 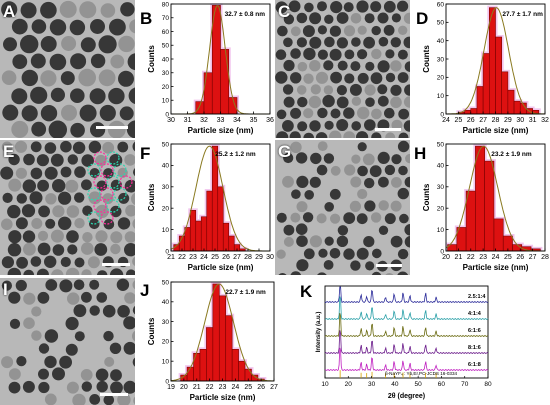 I want to click on panel-label-e: E, so click(x=9, y=151).